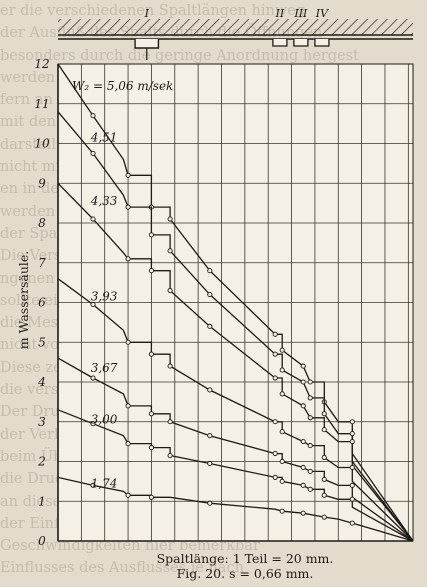 This screenshot has height=587, width=427. What do you see at coordinates (245, 573) in the screenshot?
I see `caption-figure-number: Fig. 20. s = 0,66 mm.` at bounding box center [245, 573].